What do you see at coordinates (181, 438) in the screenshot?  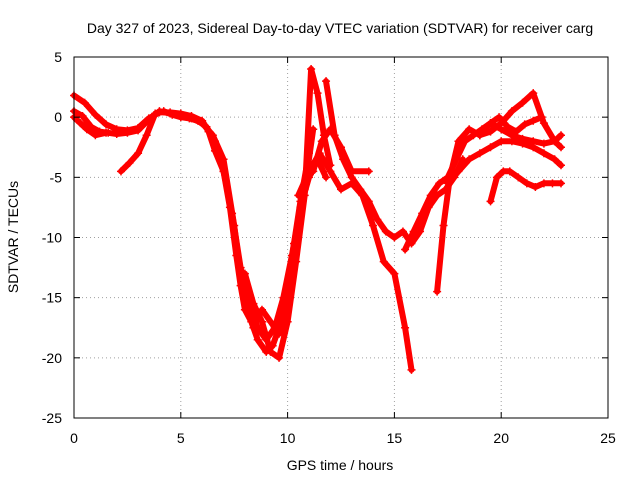 I see `x-tick-label: 5` at bounding box center [181, 438].